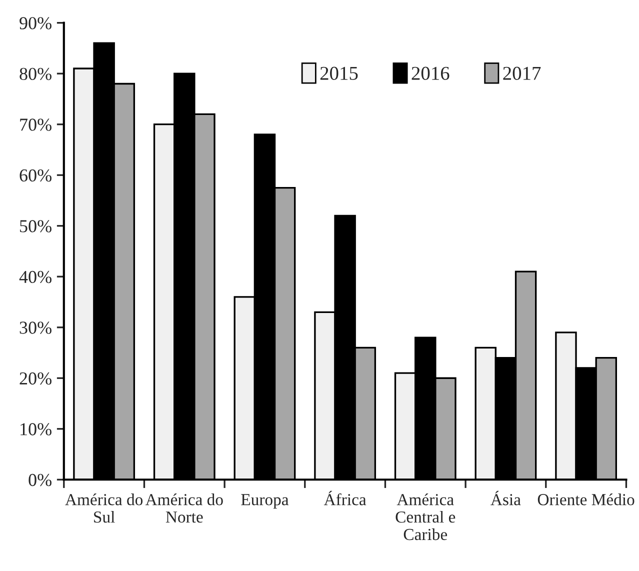 Image resolution: width=639 pixels, height=571 pixels. Describe the element at coordinates (586, 500) in the screenshot. I see `x-tick-label: Oriente Médio` at that location.